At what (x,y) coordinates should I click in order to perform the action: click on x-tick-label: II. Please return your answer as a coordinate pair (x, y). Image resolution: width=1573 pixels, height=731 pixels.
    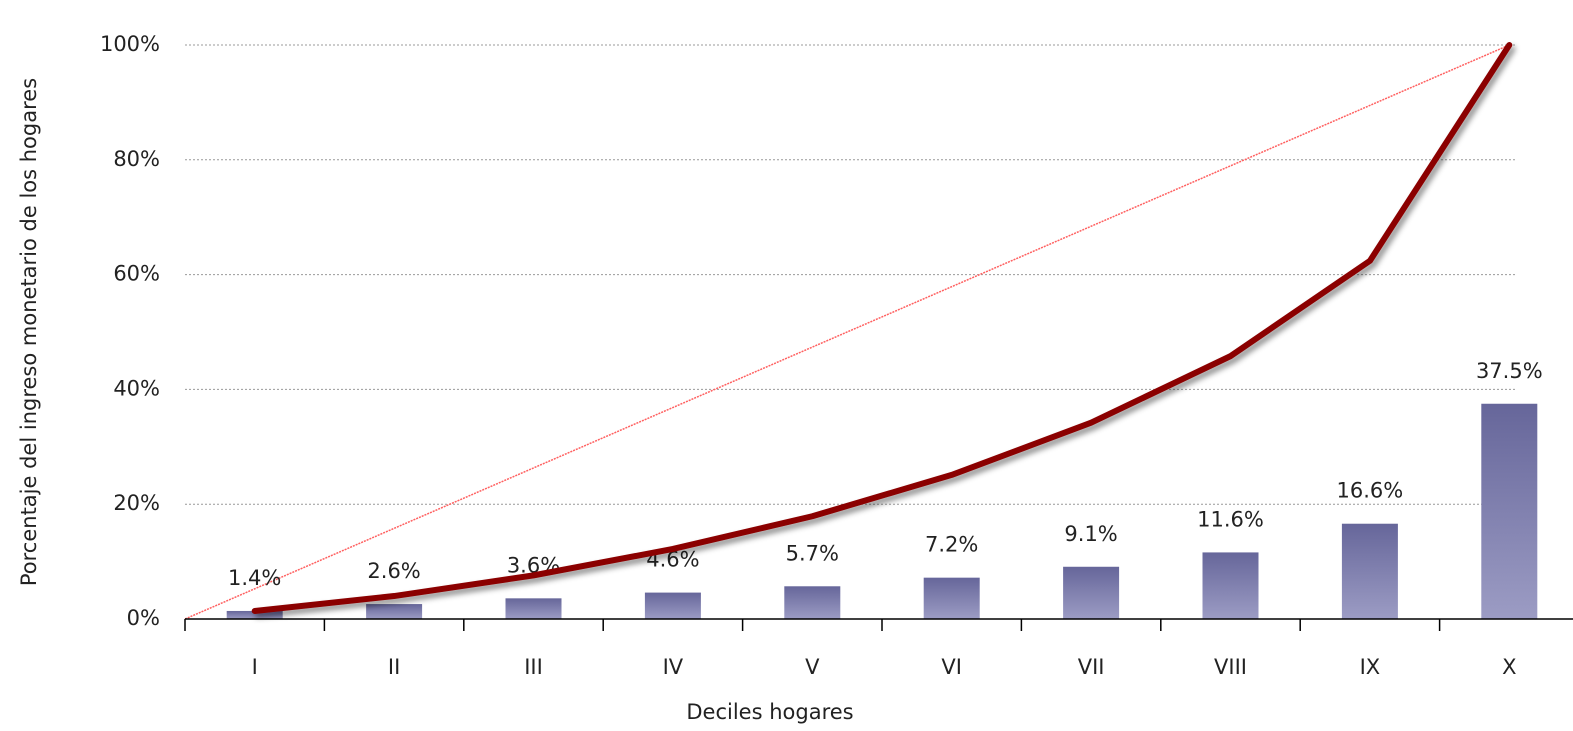
    Looking at the image, I should click on (394, 667).